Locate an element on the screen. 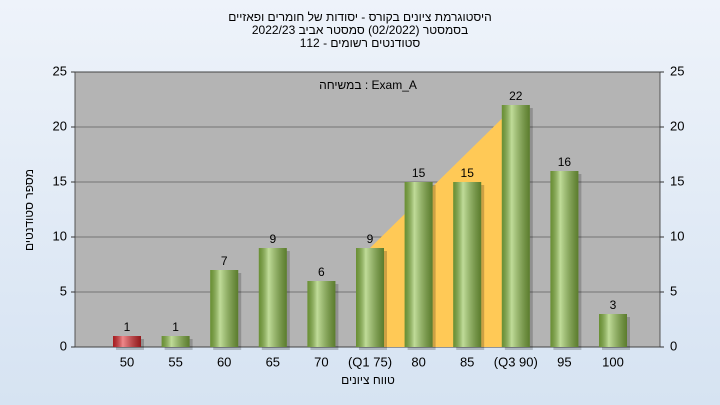 Image resolution: width=720 pixels, height=405 pixels. y2-tick-label: 20 is located at coordinates (677, 125).